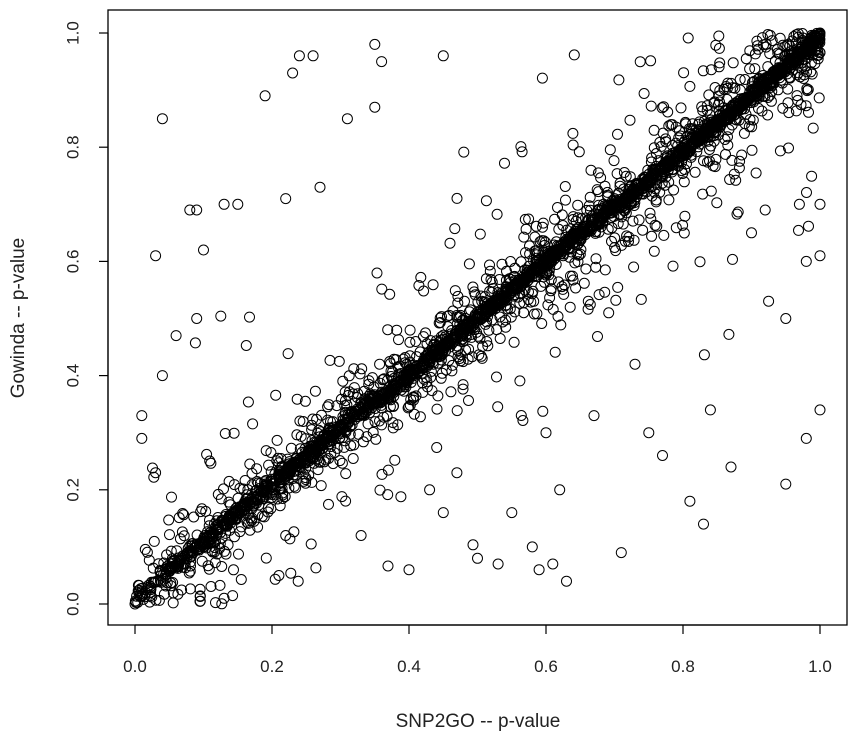  What do you see at coordinates (18, 318) in the screenshot?
I see `y-axis-title: Gowinda -- p-value` at bounding box center [18, 318].